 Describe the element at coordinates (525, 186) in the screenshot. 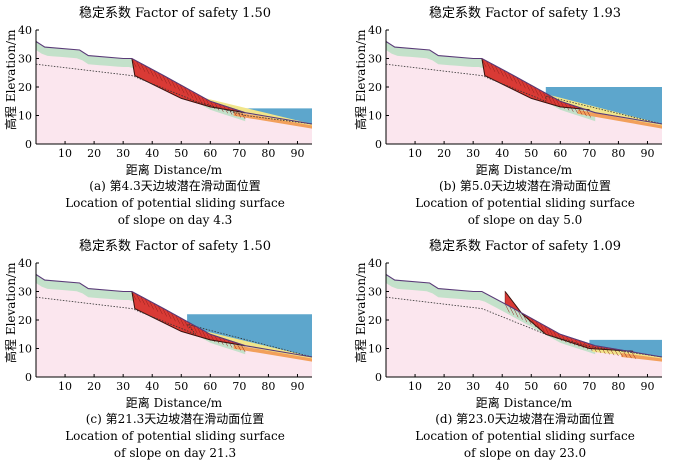

I see `caption-line-1: (b) 第5.0天边坡潜在滑动面位置` at that location.